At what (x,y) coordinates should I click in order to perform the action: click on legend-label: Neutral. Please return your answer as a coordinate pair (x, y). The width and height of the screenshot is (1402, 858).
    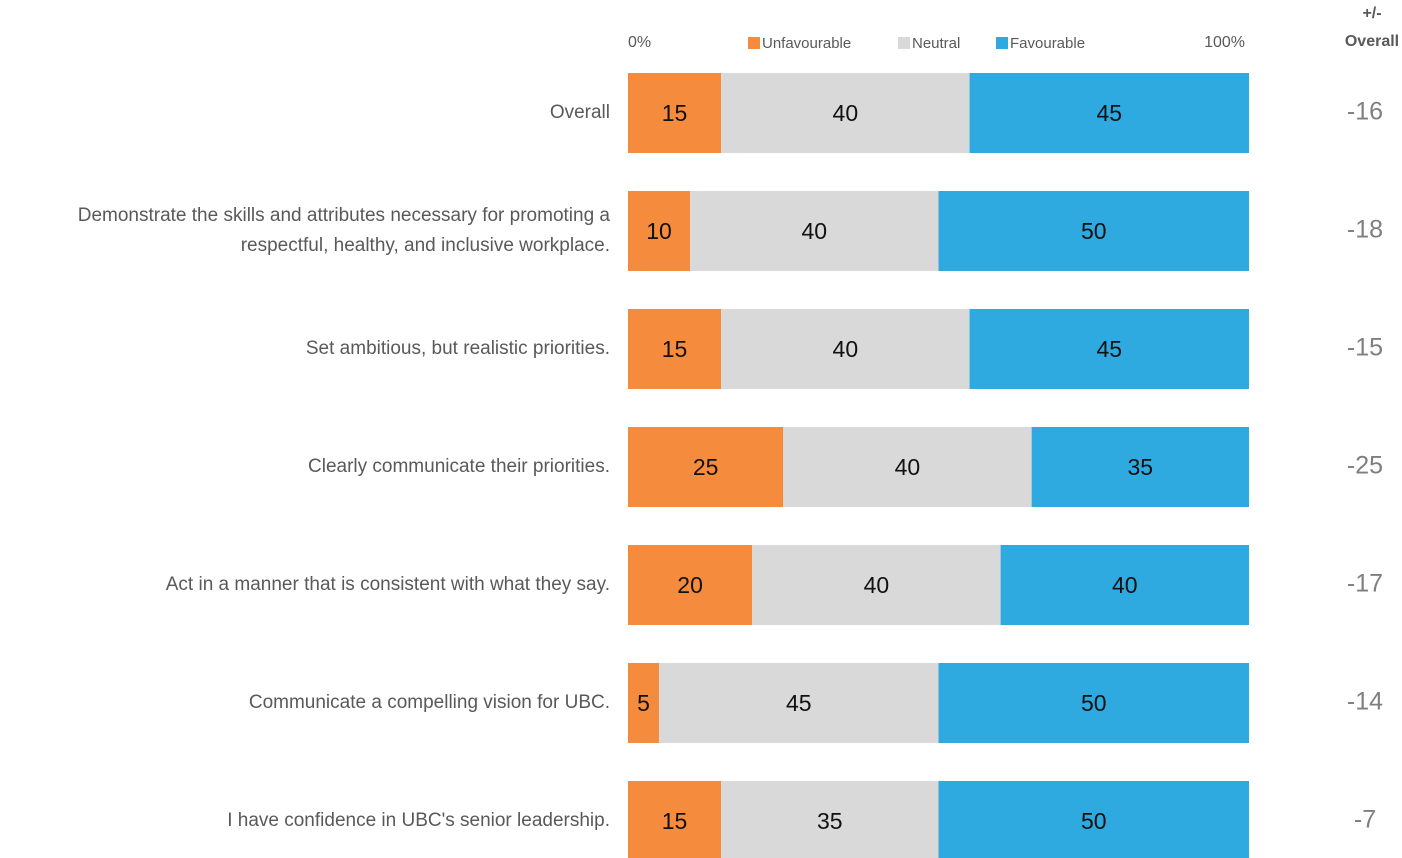
    Looking at the image, I should click on (936, 43).